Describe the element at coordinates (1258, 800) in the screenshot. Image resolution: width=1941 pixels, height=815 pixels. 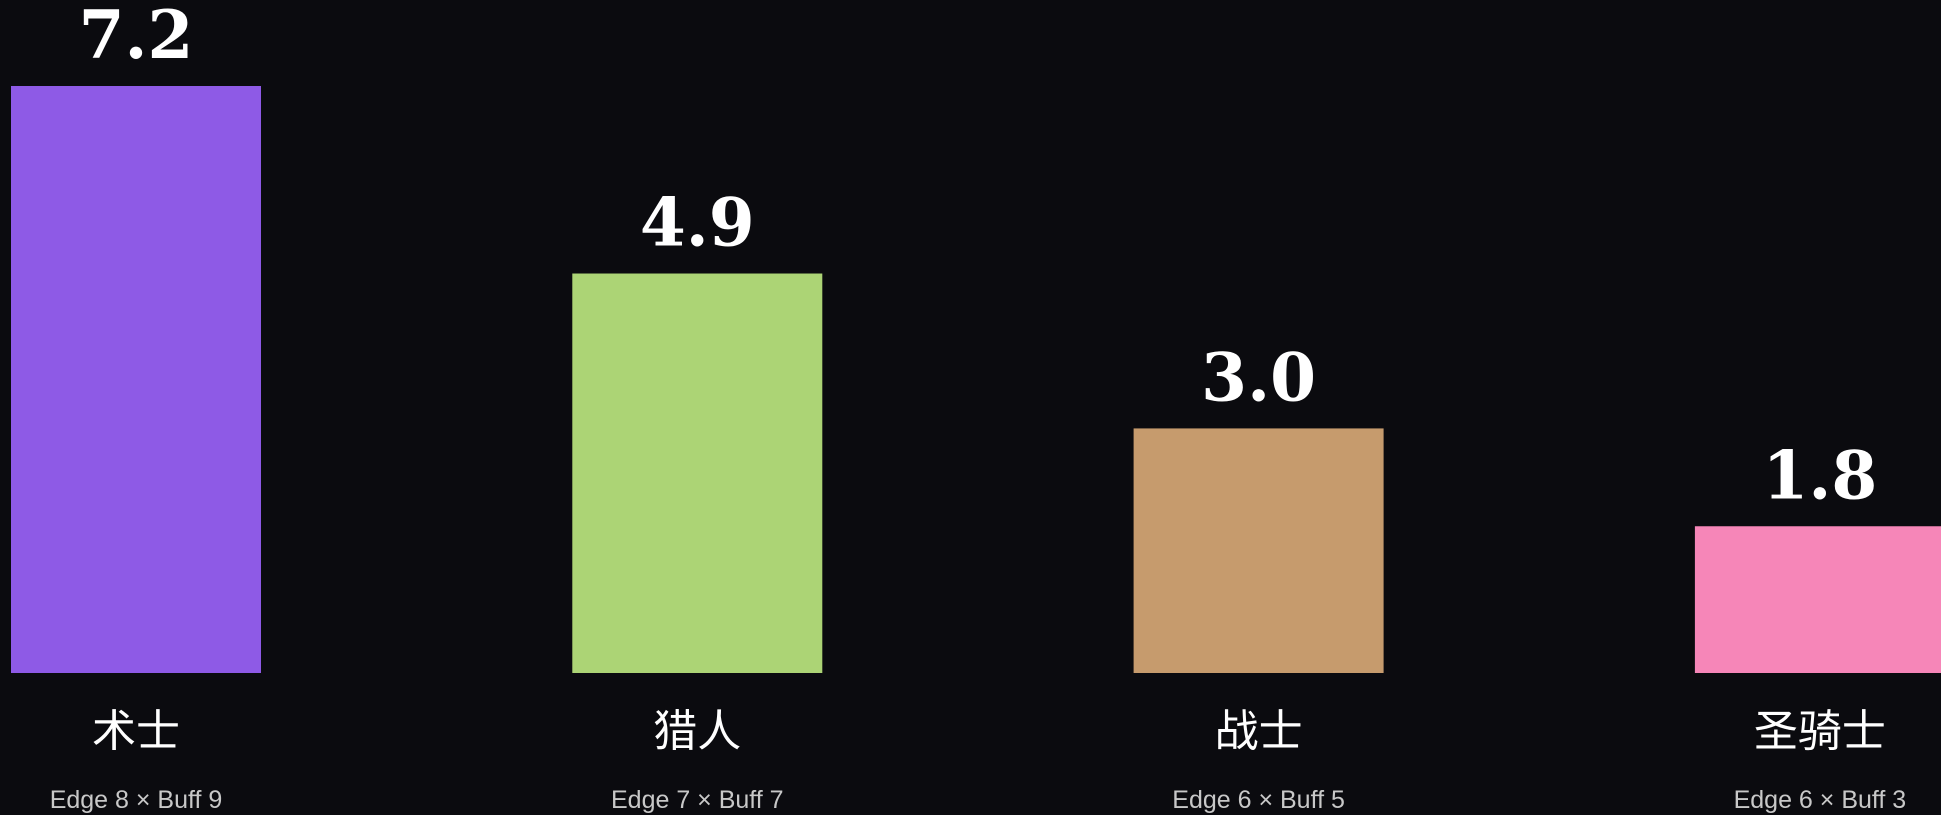
I see `category-sublabel: Edge 6 × Buff 5` at that location.